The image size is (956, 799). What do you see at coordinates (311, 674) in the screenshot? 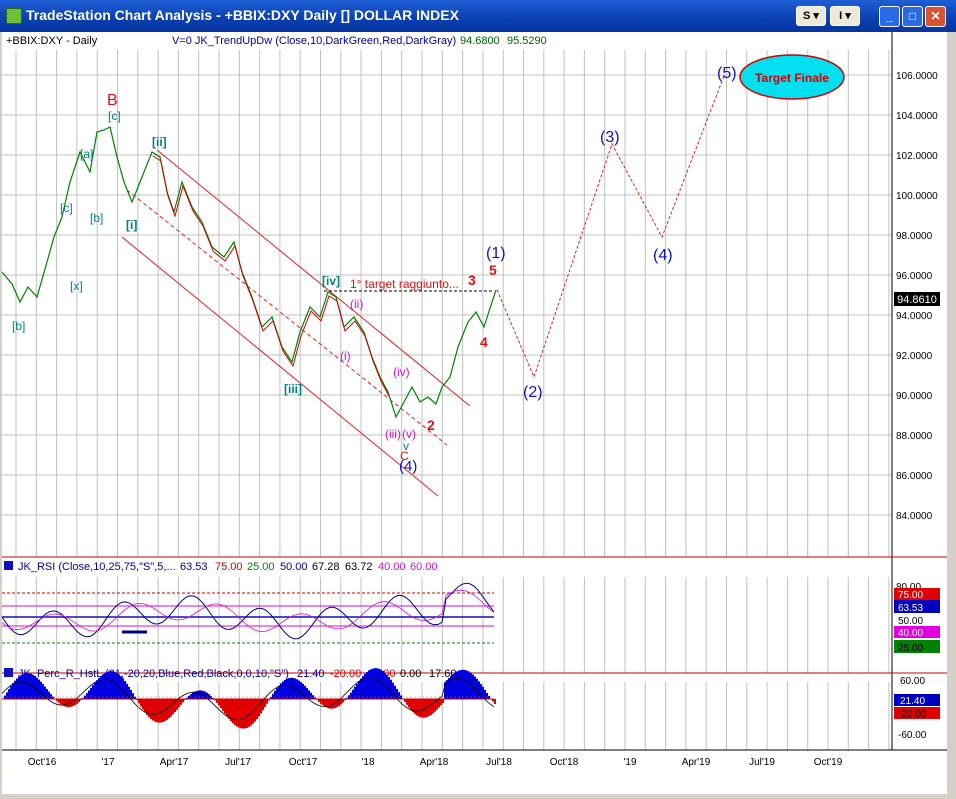
I see `perc-v1: 21.40` at bounding box center [311, 674].